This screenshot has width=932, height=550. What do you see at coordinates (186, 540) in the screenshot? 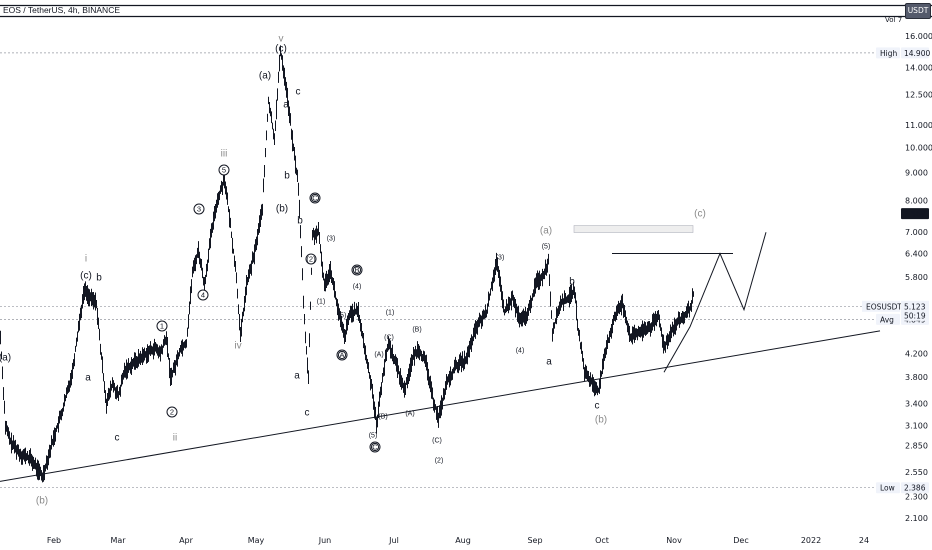
I see `x-tick-label: Apr` at bounding box center [186, 540].